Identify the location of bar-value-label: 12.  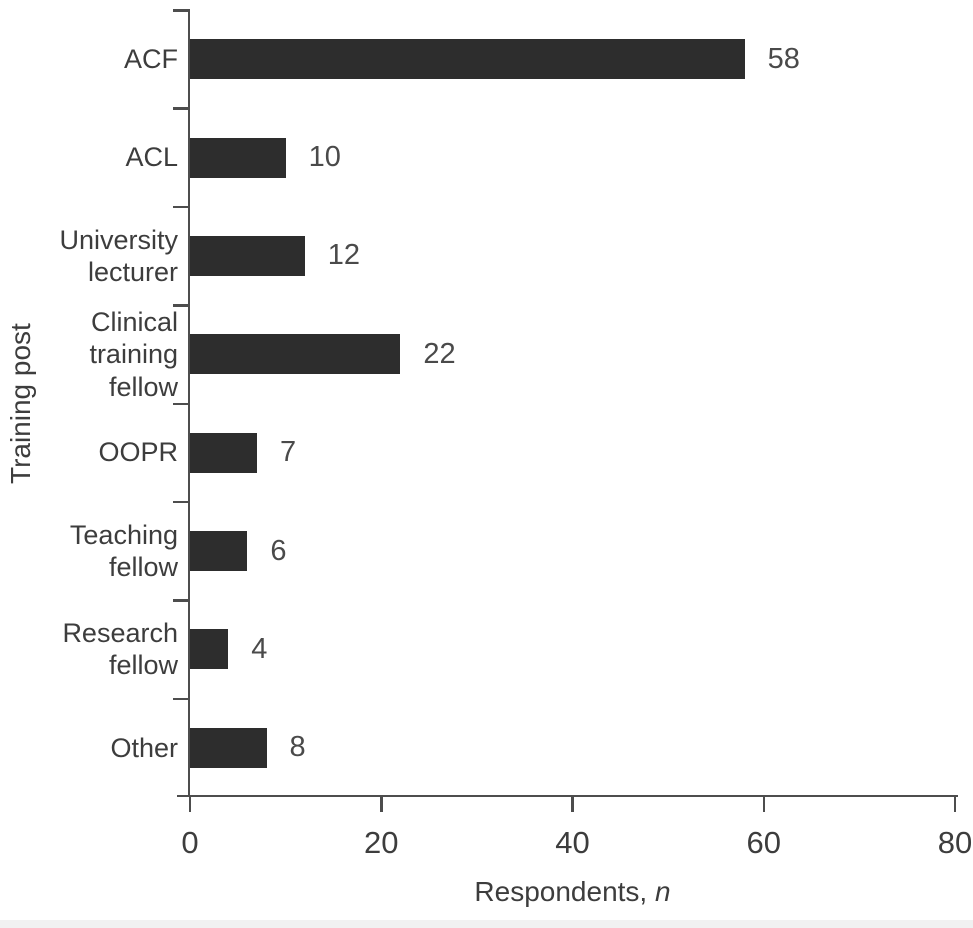
(344, 255).